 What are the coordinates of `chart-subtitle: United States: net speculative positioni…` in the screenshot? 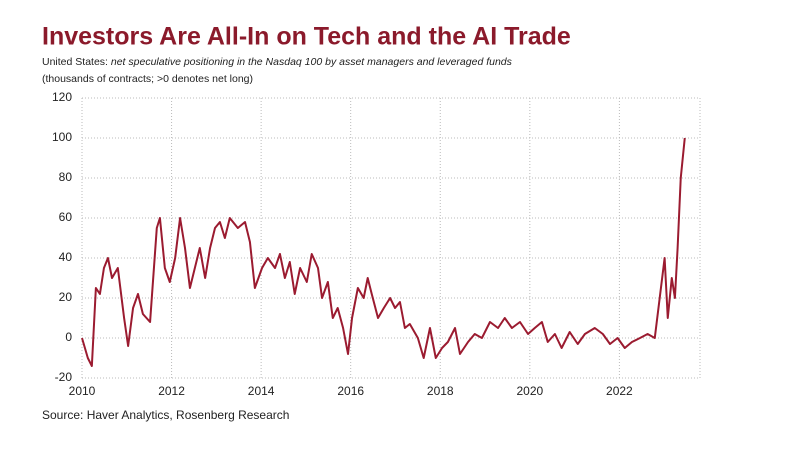 It's located at (277, 62).